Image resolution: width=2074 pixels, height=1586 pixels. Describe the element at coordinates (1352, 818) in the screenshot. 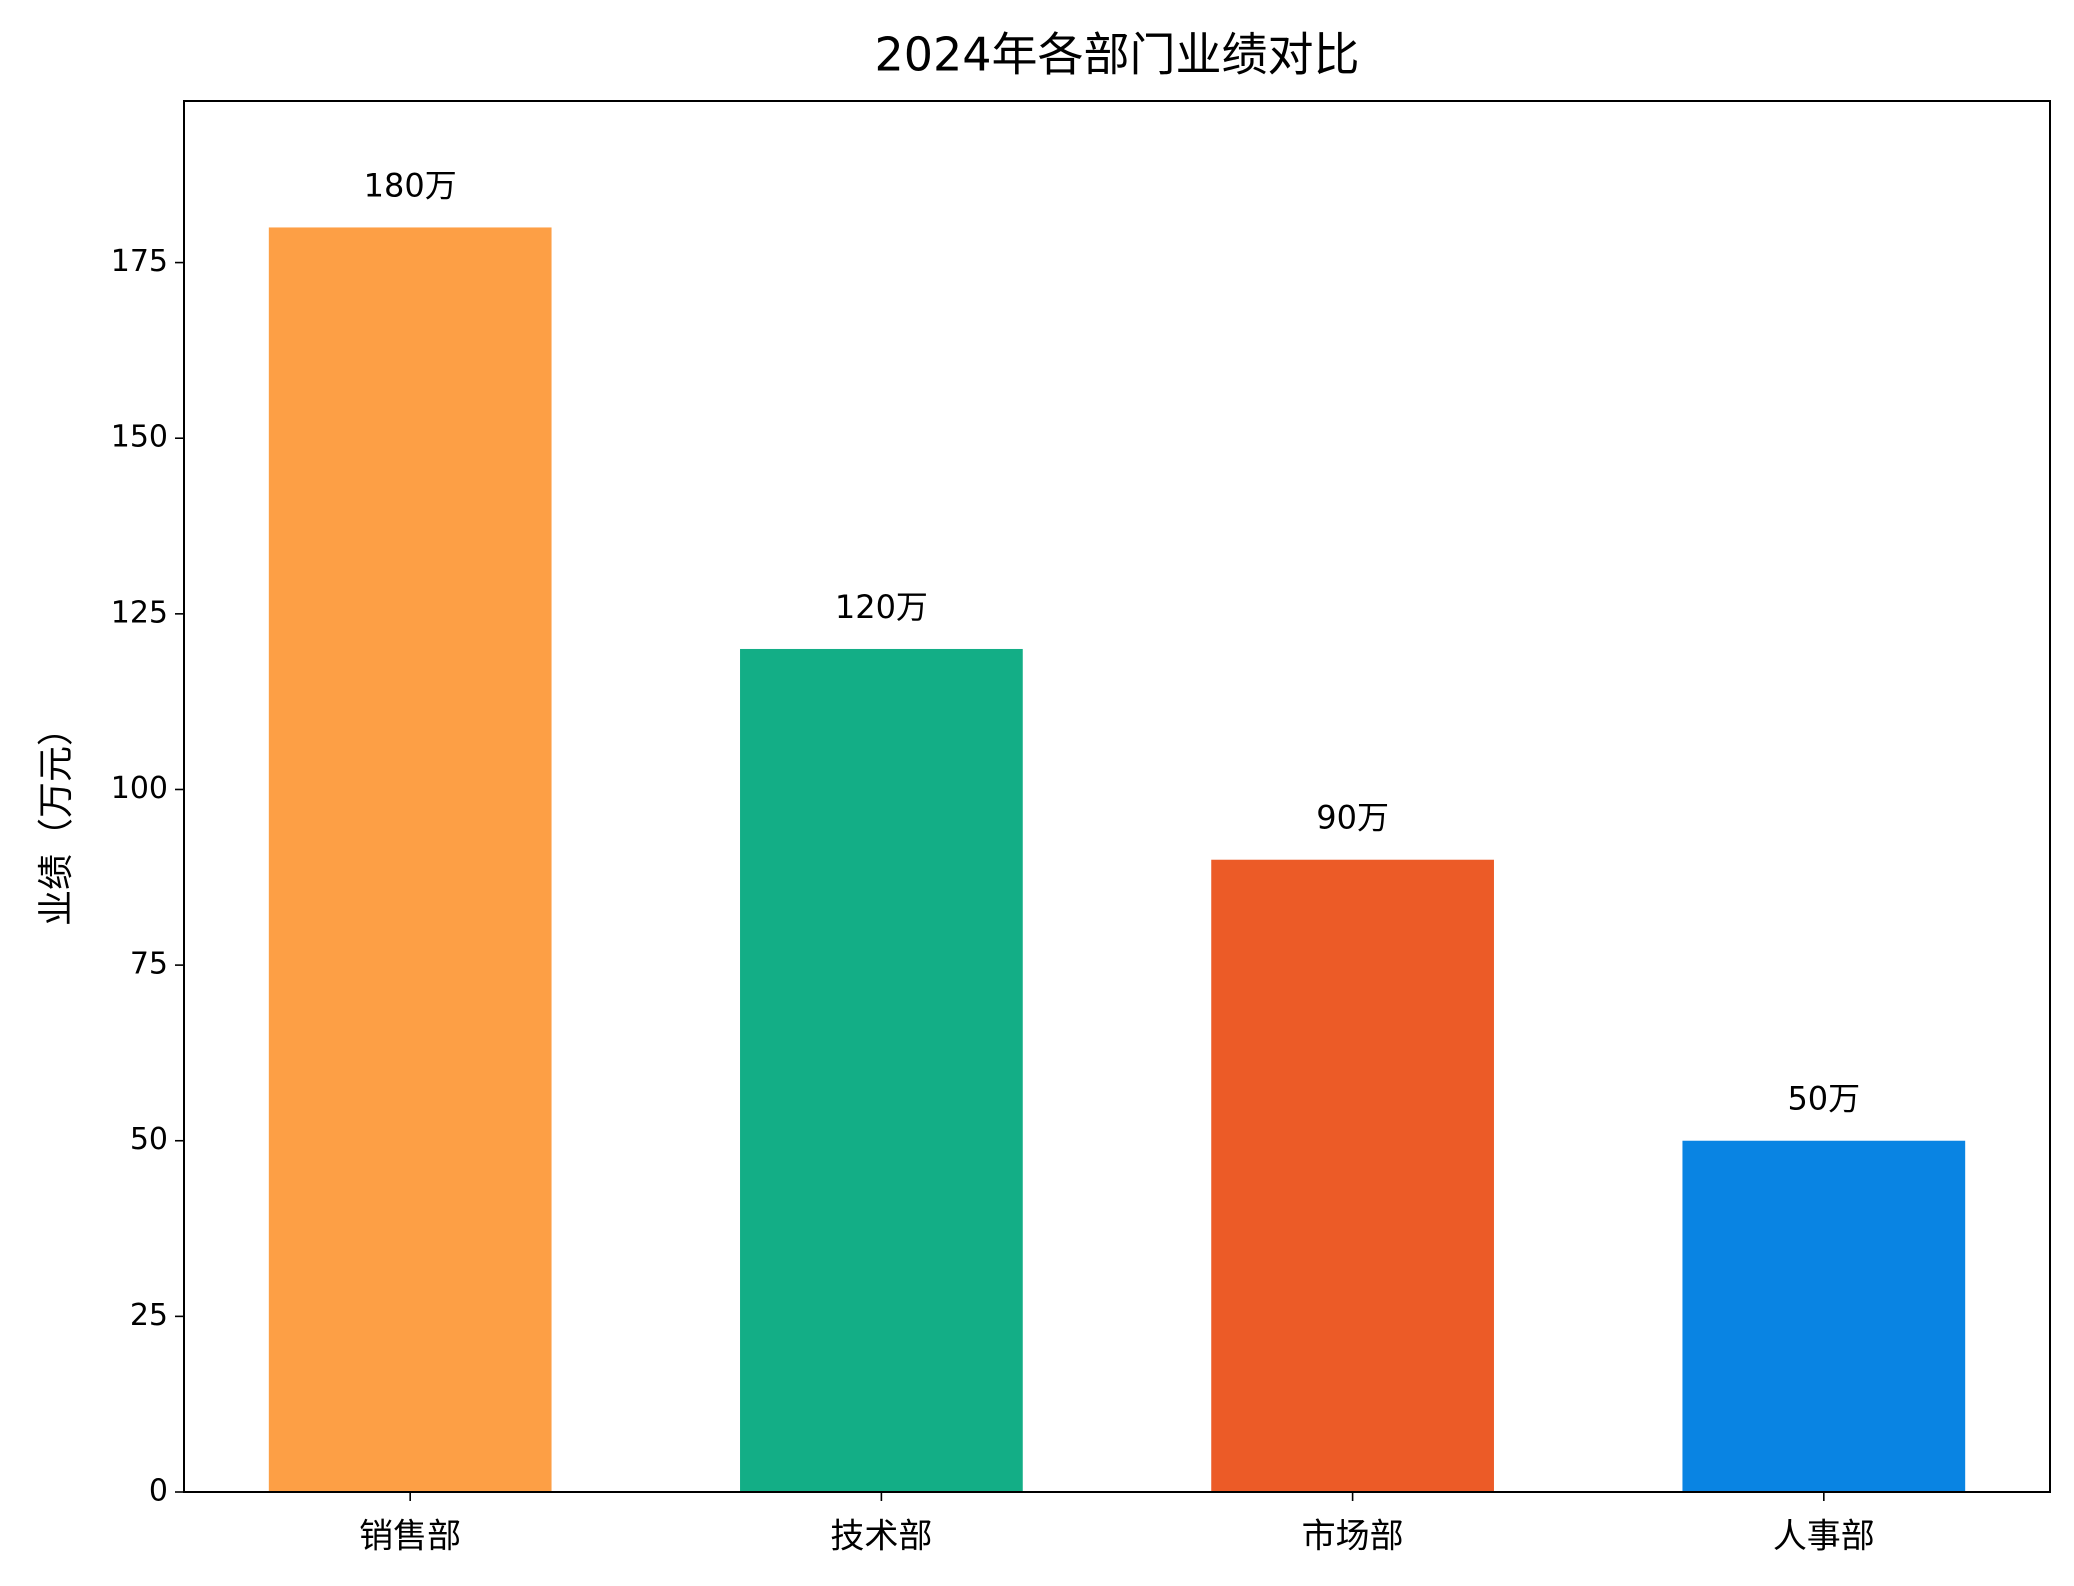

I see `value-label: 90万` at that location.